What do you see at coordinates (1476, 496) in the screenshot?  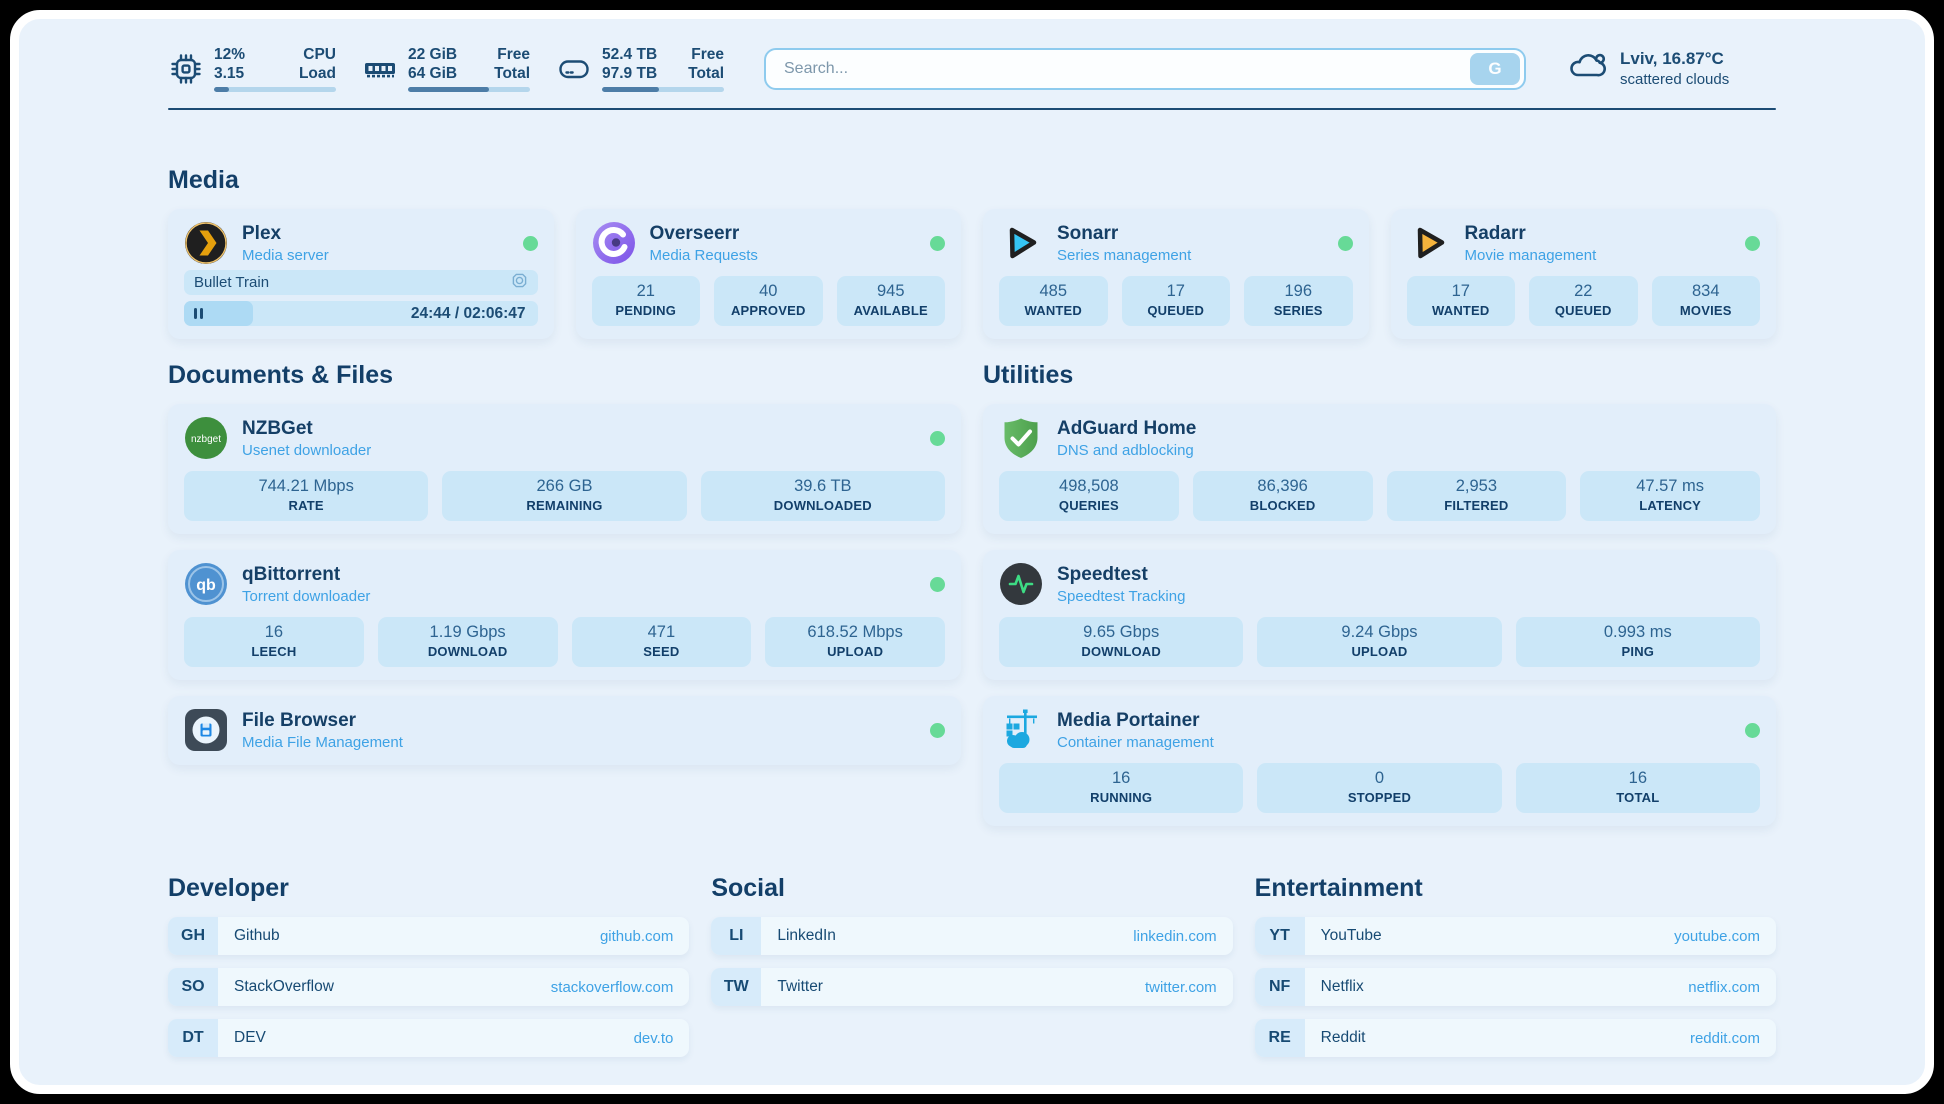 I see `stat-filtered: 2,953 FILTERED` at bounding box center [1476, 496].